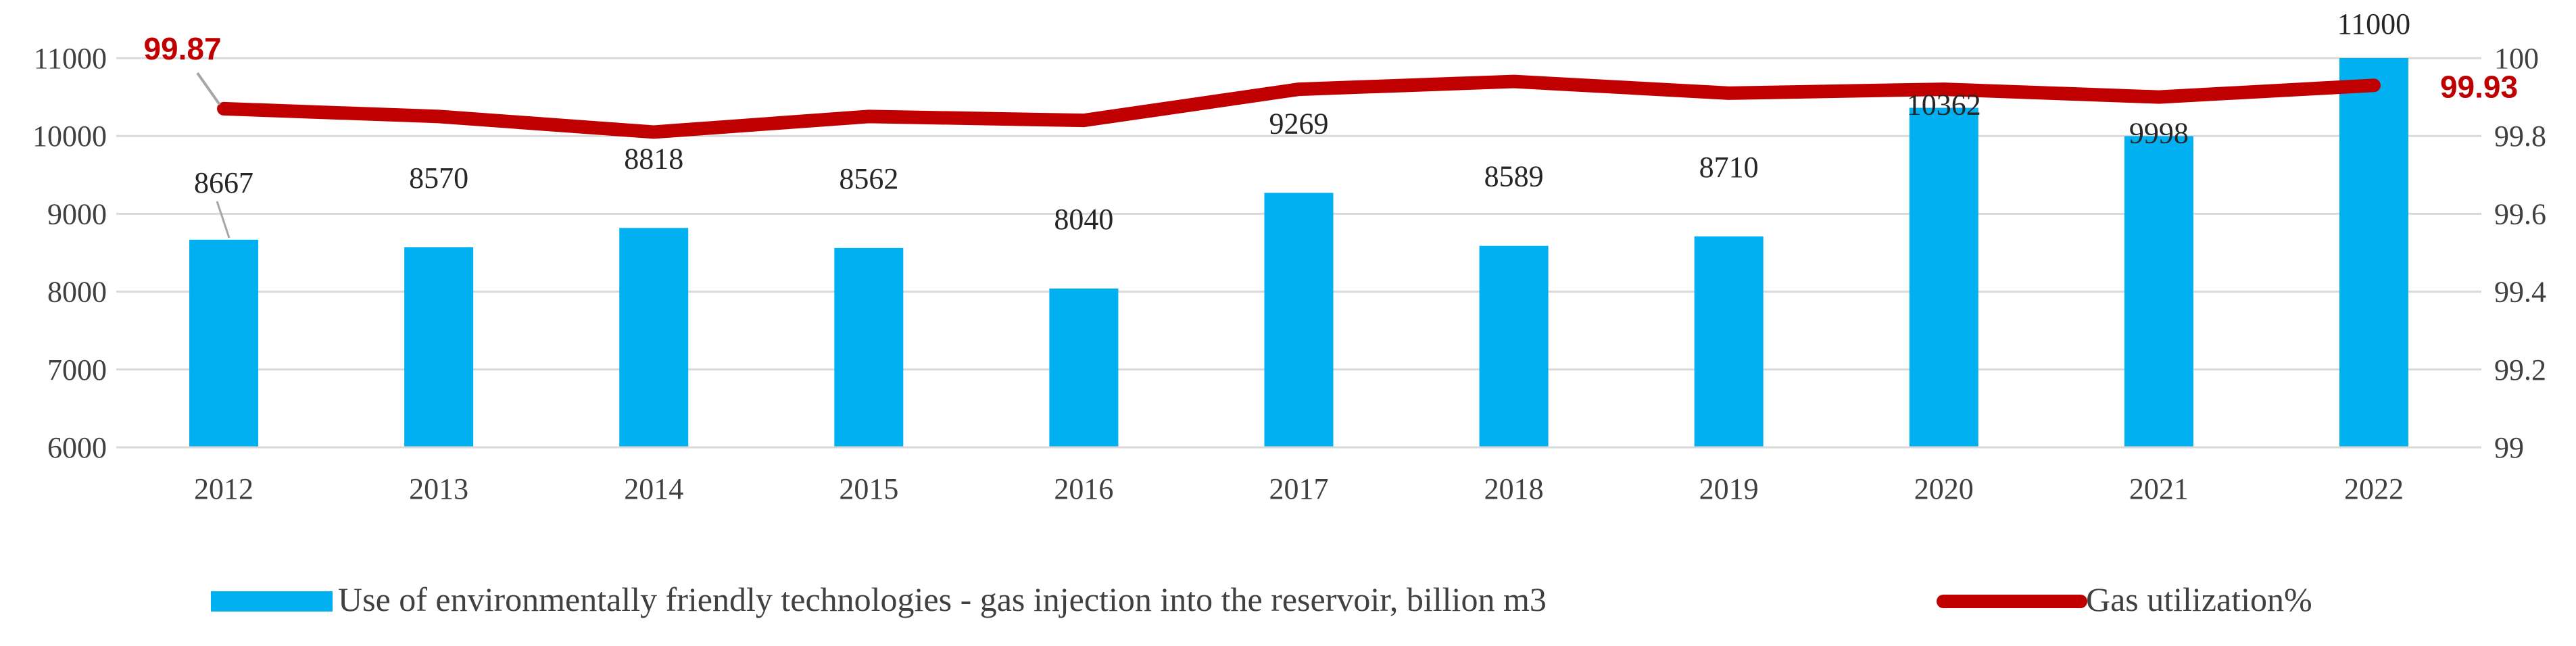 This screenshot has height=646, width=2576. I want to click on bar-value-label: 8040, so click(1083, 219).